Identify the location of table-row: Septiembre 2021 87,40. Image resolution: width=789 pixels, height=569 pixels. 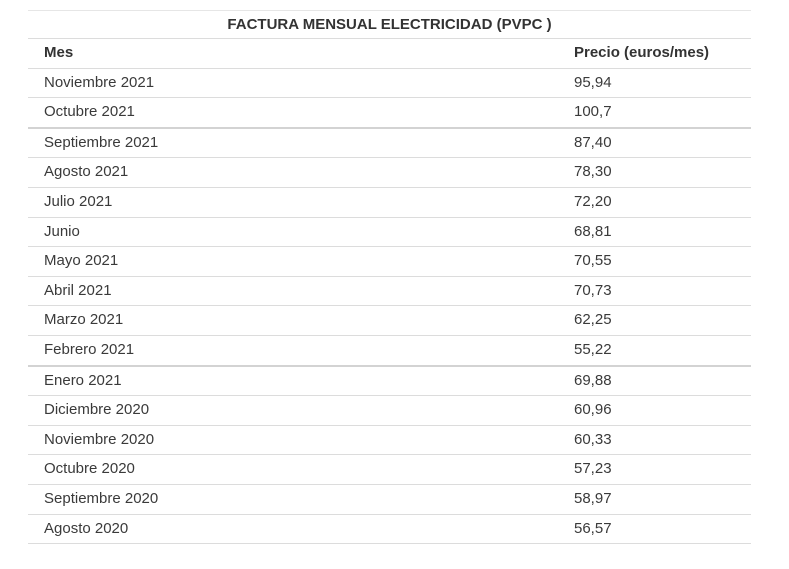
(390, 142).